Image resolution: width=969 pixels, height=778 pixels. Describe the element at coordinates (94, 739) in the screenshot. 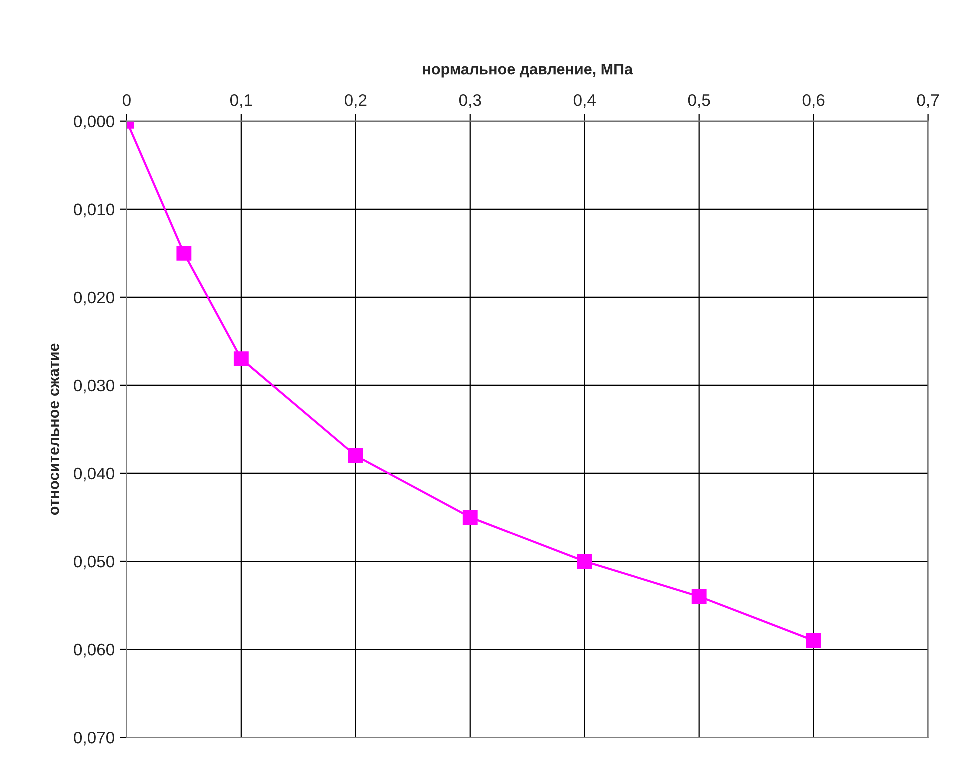

I see `y-tick-label: 0,070` at that location.